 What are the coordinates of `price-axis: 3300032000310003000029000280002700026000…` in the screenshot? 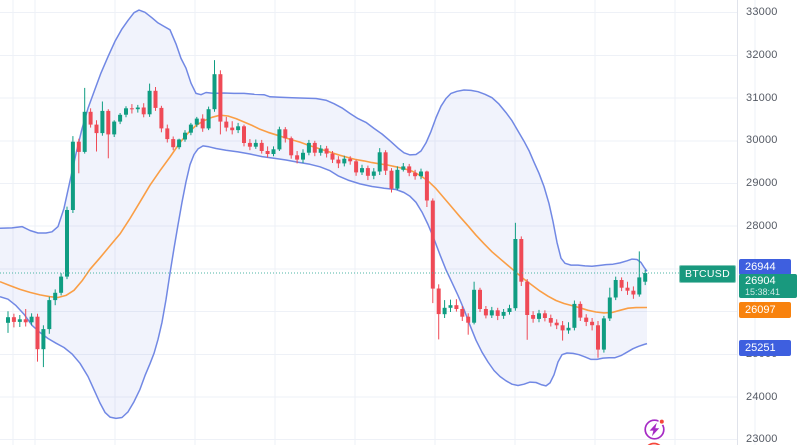 It's located at (768, 222).